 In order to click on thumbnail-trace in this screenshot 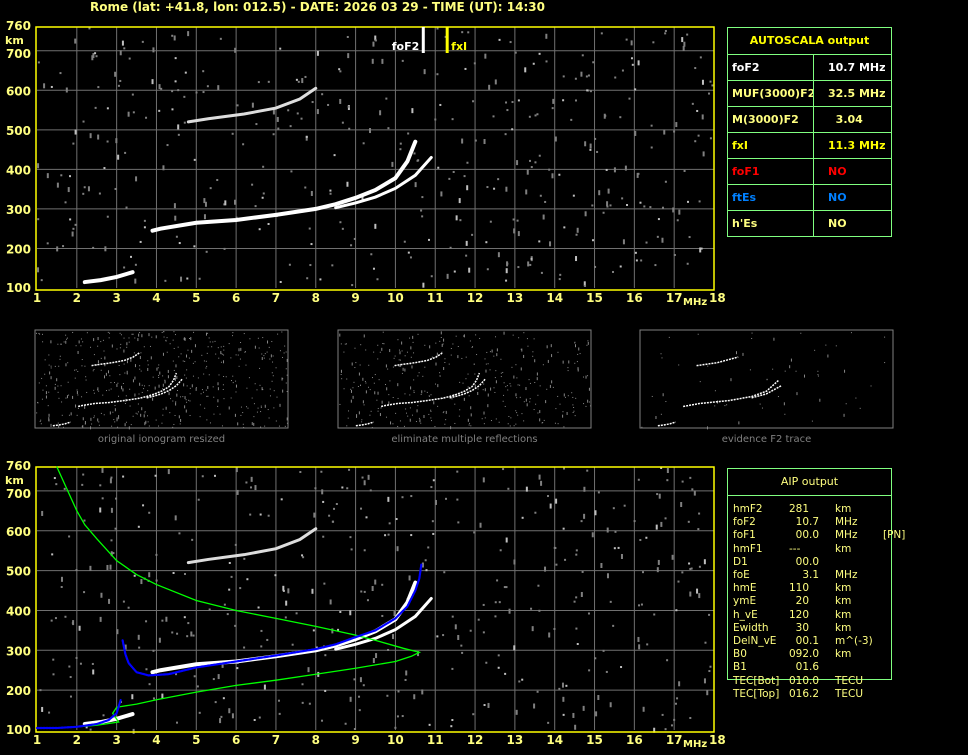, I will do `click(115, 359)`.